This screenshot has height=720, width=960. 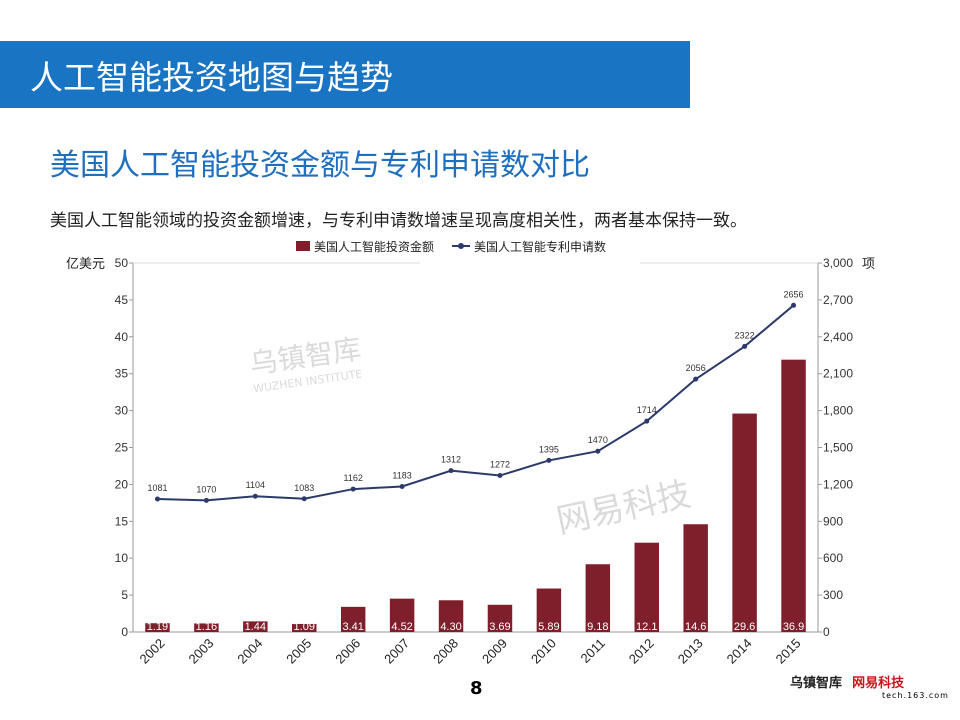 What do you see at coordinates (255, 485) in the screenshot?
I see `line-data-label: 1104` at bounding box center [255, 485].